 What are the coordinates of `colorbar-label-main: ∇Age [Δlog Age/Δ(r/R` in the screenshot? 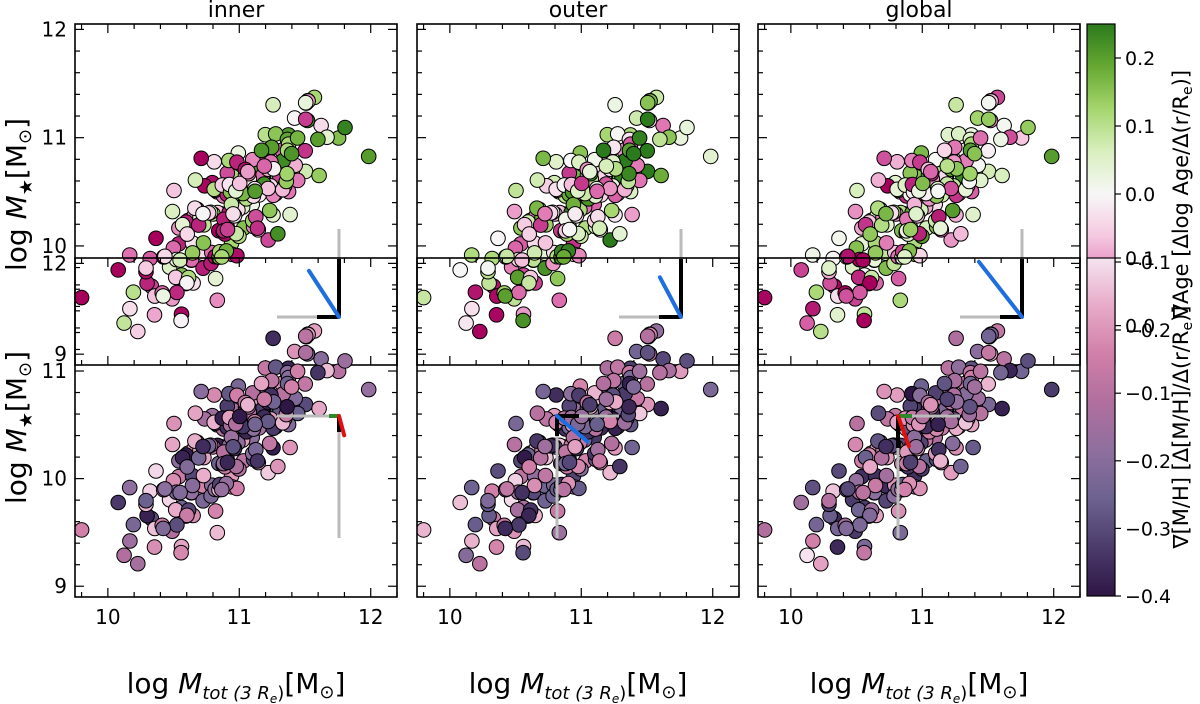 It's located at (1181, 207).